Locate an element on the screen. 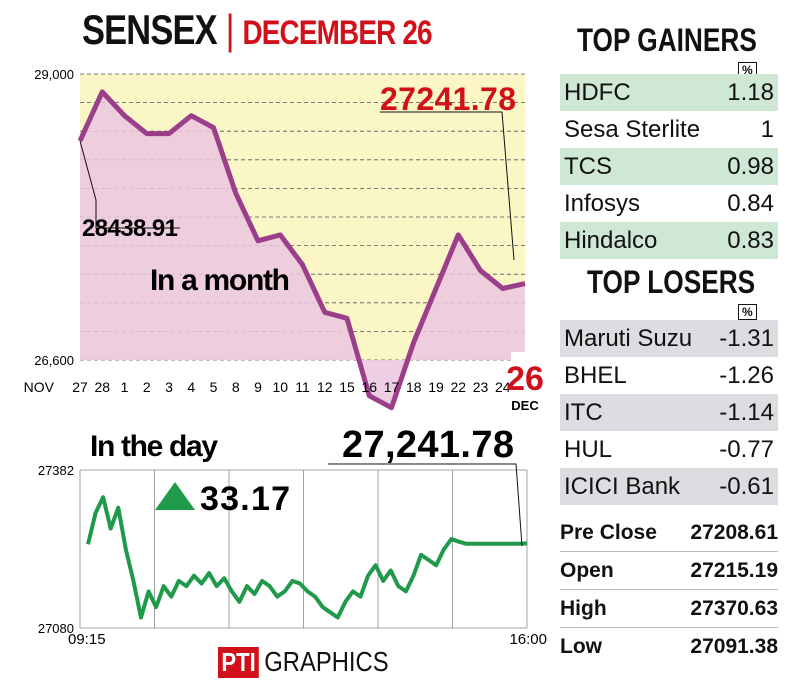 This screenshot has height=680, width=800. company-name: Maruti Suzu is located at coordinates (635, 338).